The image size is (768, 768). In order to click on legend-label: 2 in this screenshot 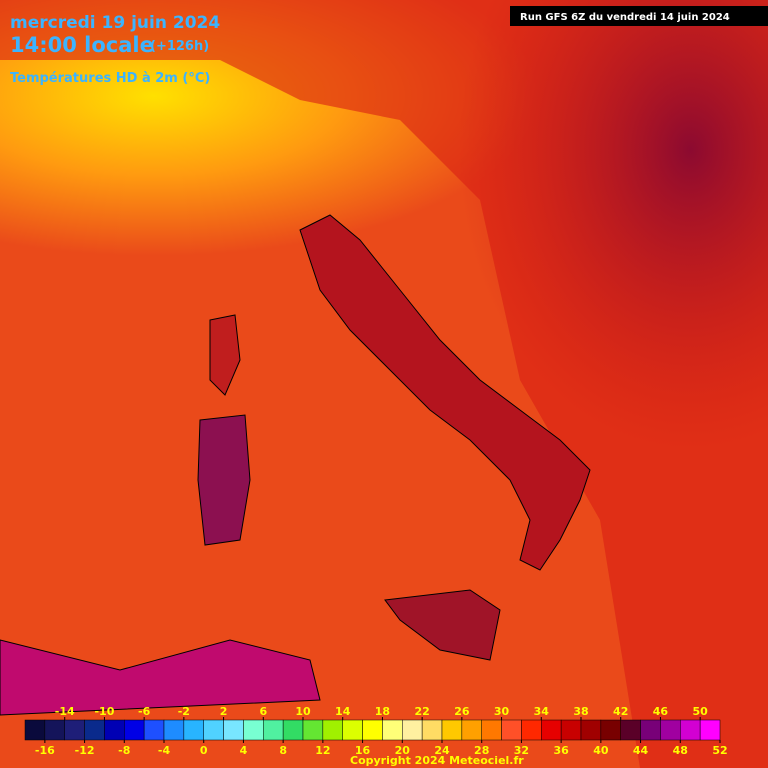, I will do `click(224, 711)`.